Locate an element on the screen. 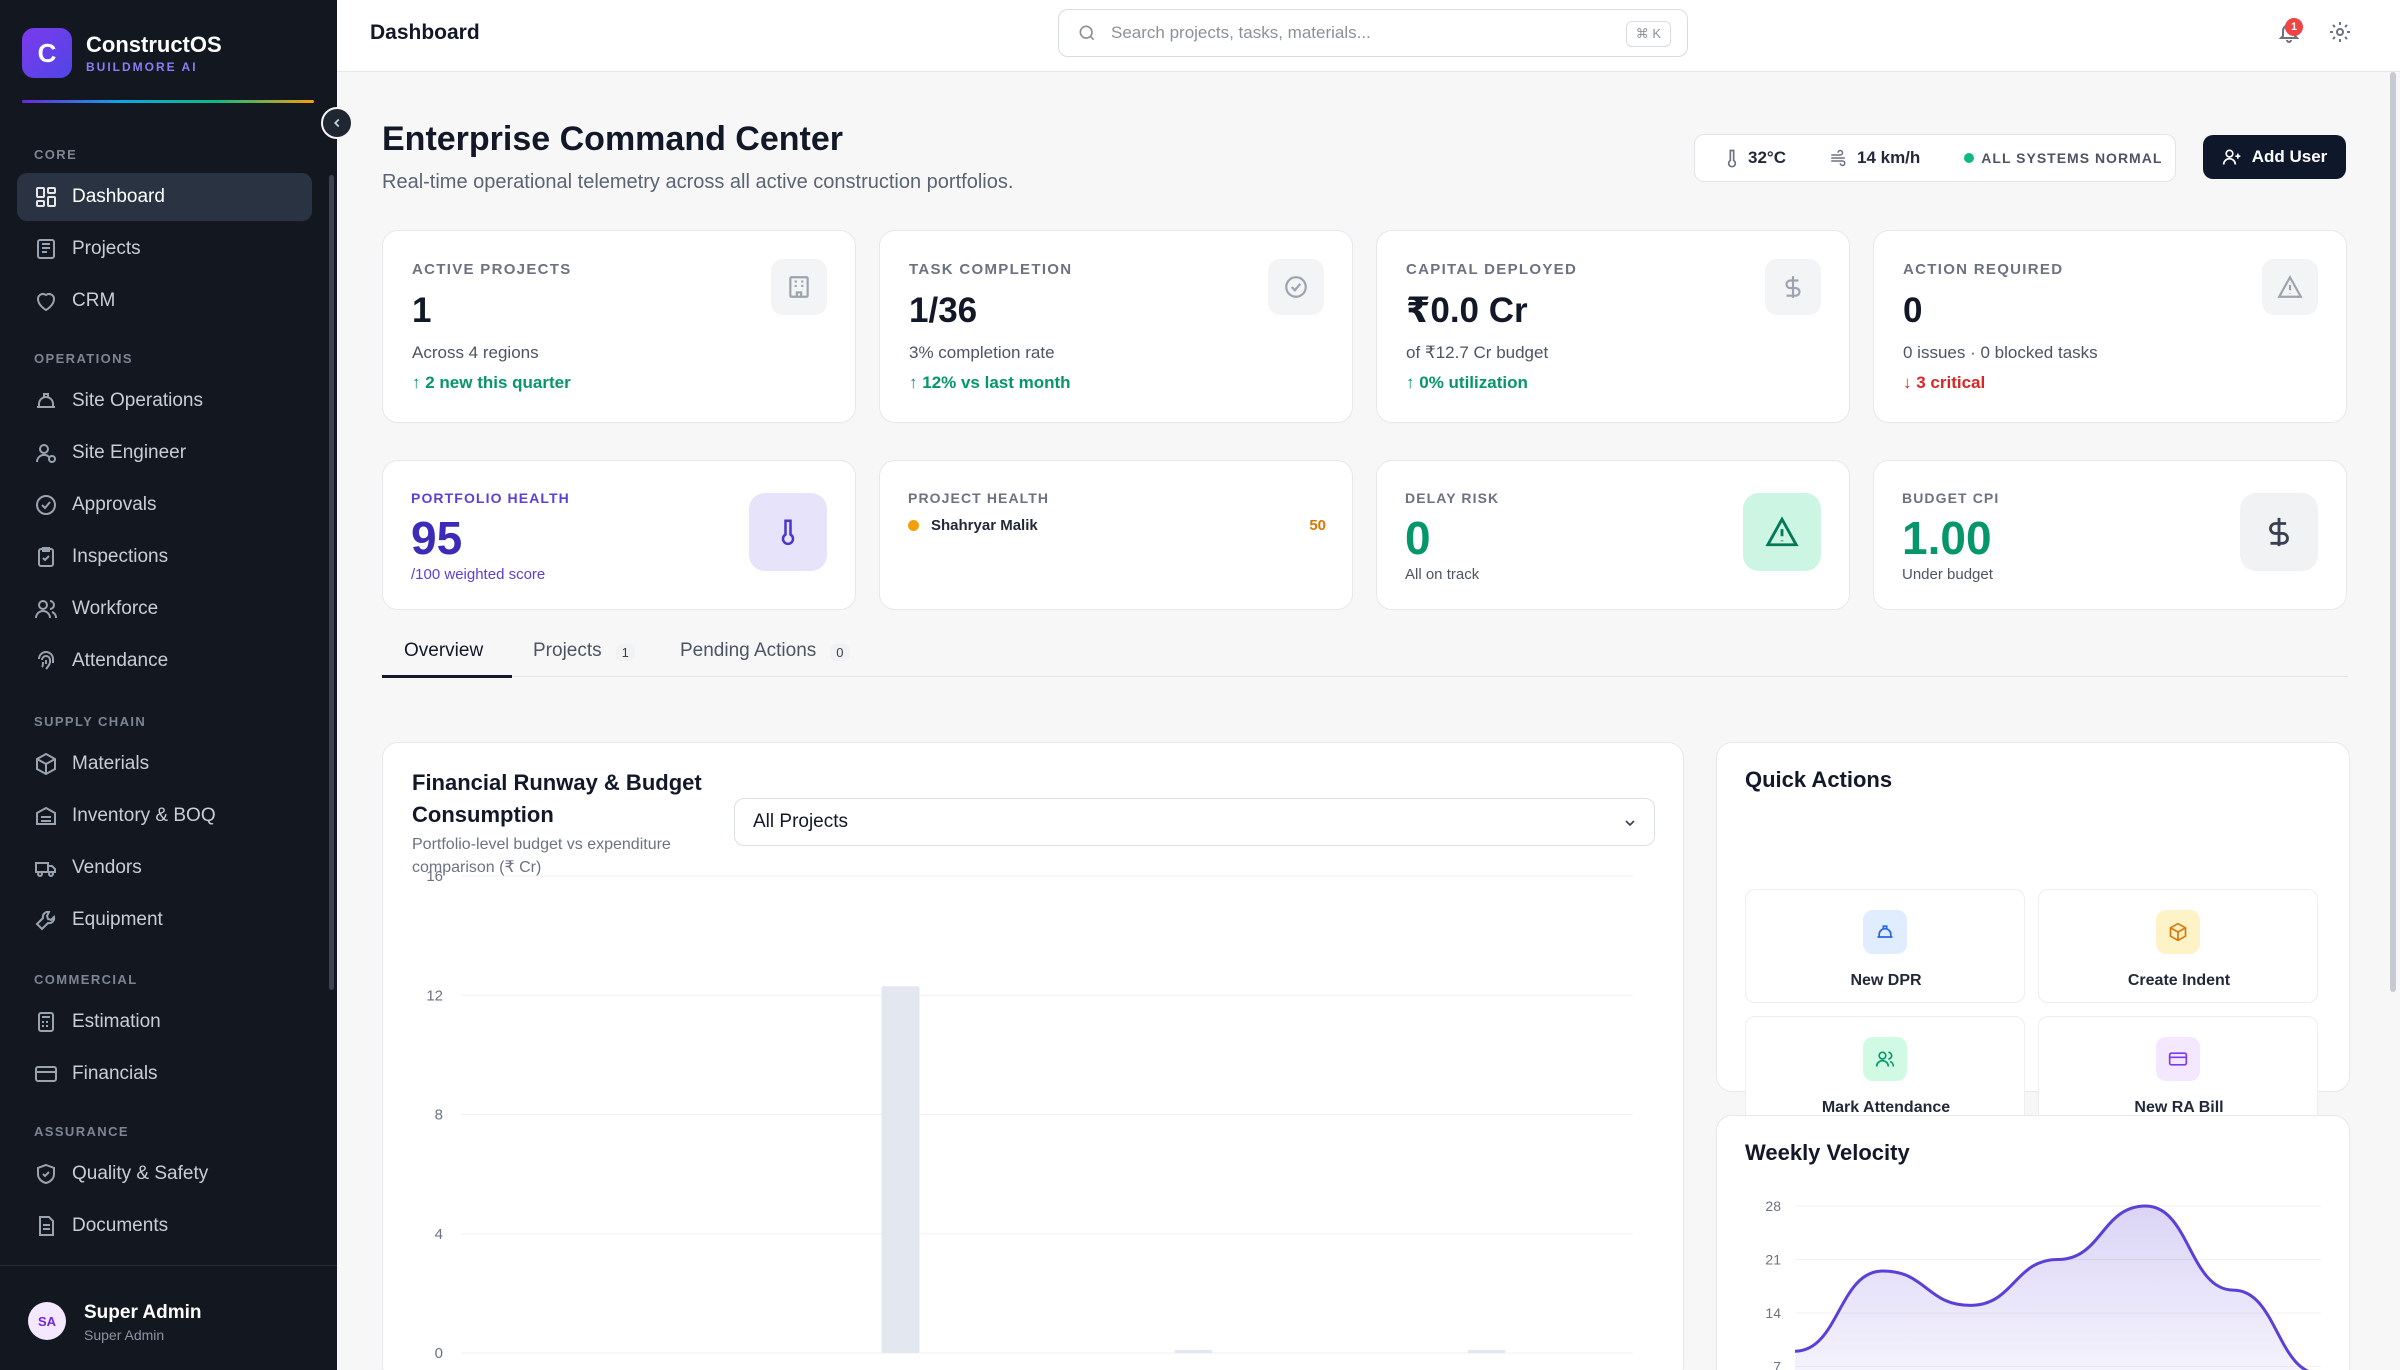  brand-logo: C is located at coordinates (47, 53).